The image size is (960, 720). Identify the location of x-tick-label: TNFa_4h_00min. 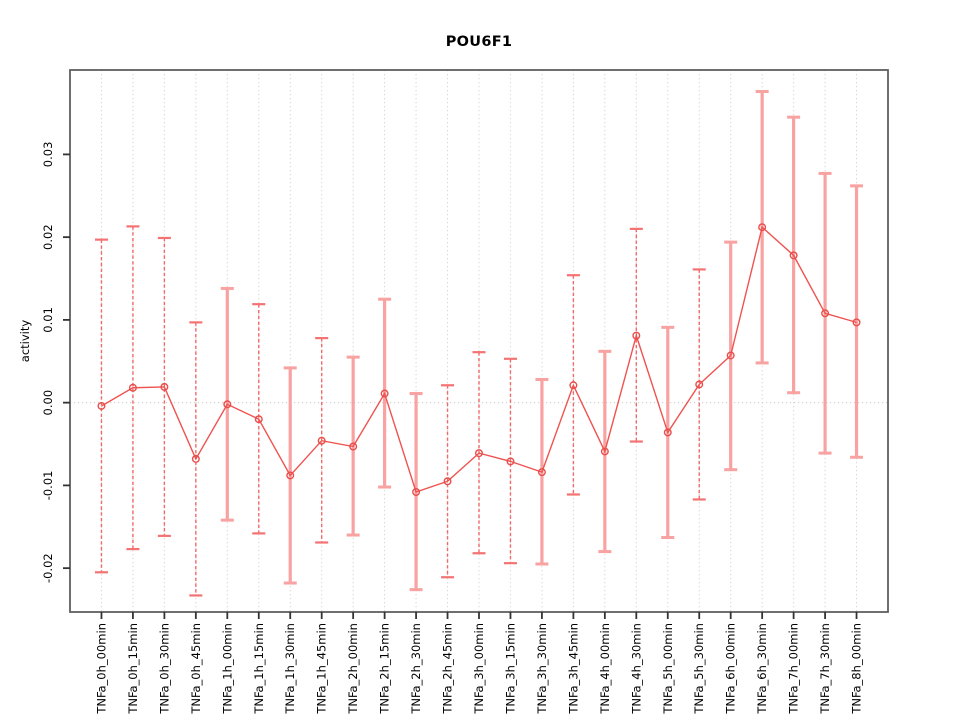
(605, 669).